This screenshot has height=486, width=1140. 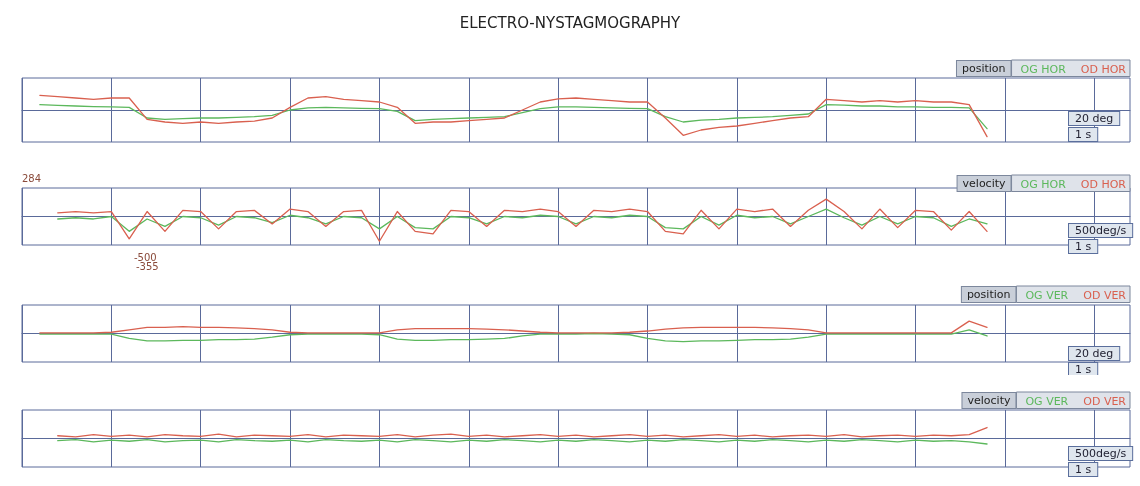 What do you see at coordinates (1094, 353) in the screenshot?
I see `text: 20 deg` at bounding box center [1094, 353].